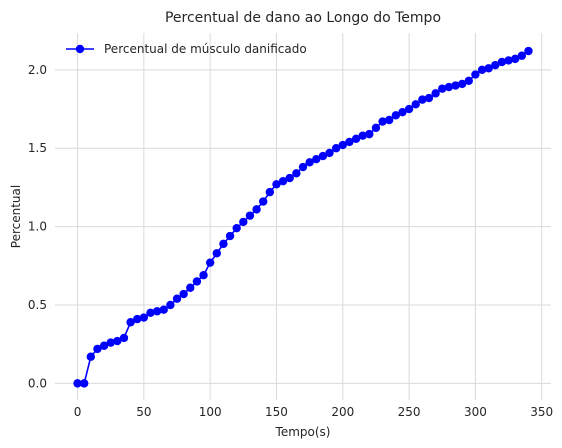 This screenshot has height=448, width=562. What do you see at coordinates (37, 70) in the screenshot?
I see `y-tick-label: 2.0` at bounding box center [37, 70].